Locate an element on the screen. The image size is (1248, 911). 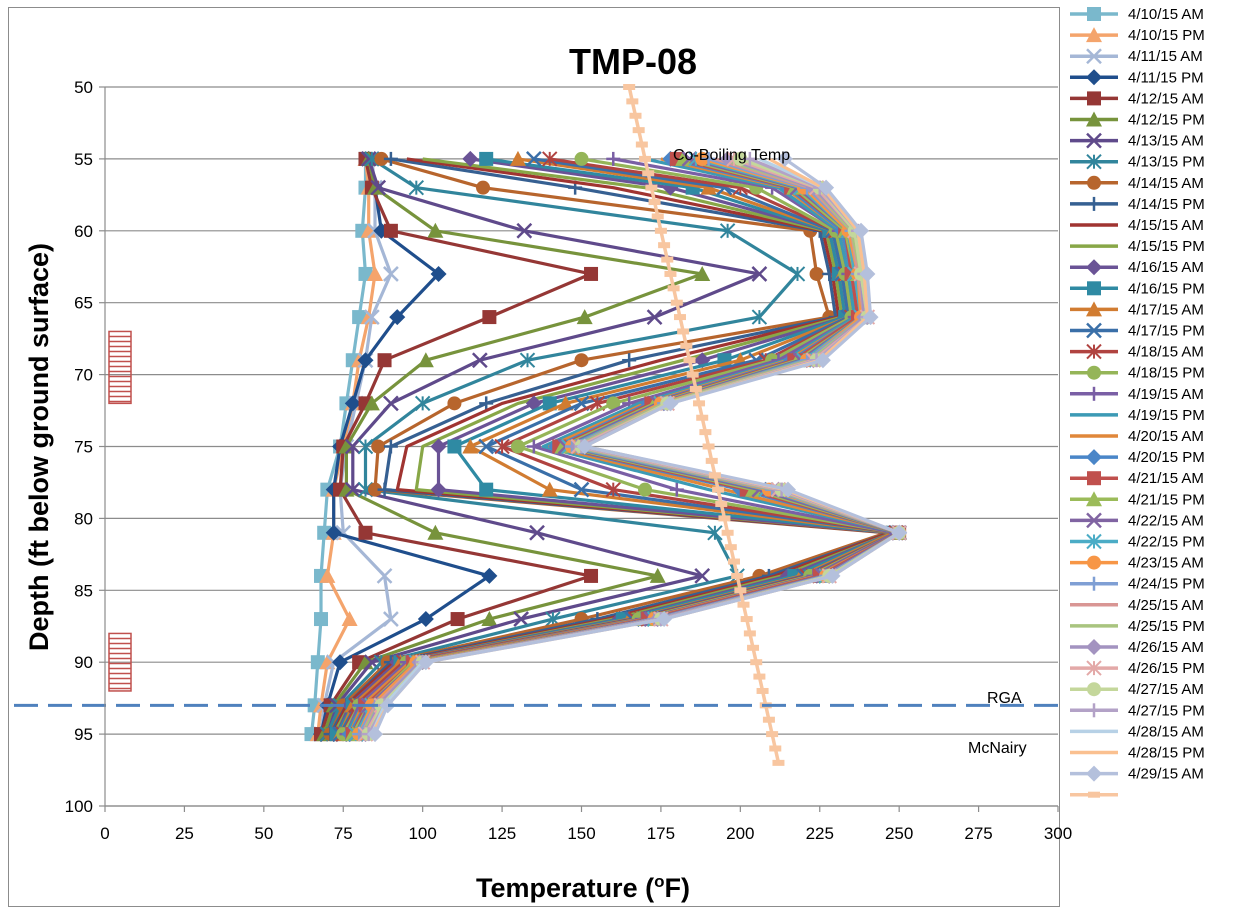
rga-label: RGA is located at coordinates (1004, 698).